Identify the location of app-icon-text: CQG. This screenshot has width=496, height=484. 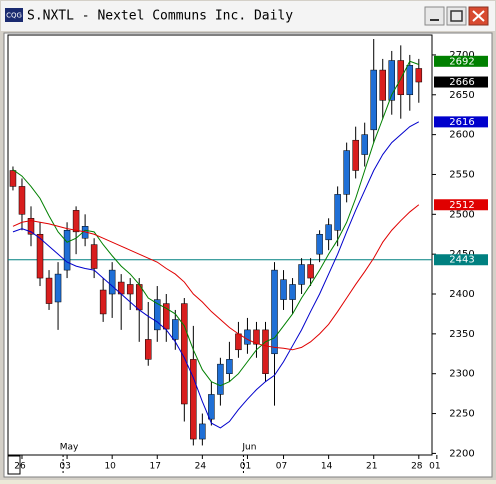
(14, 16).